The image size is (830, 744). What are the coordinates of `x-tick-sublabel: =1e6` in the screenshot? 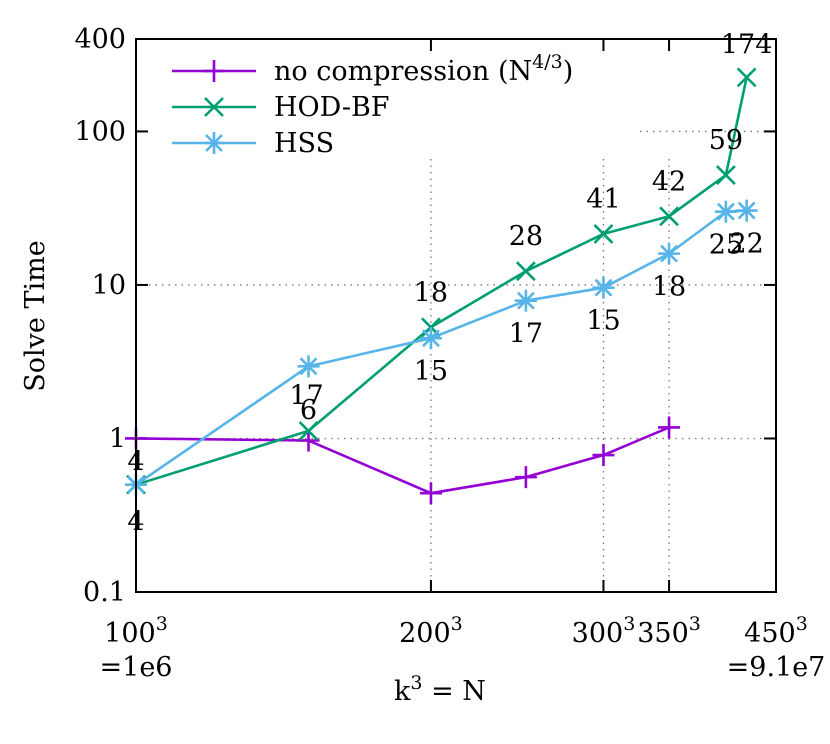 It's located at (136, 667).